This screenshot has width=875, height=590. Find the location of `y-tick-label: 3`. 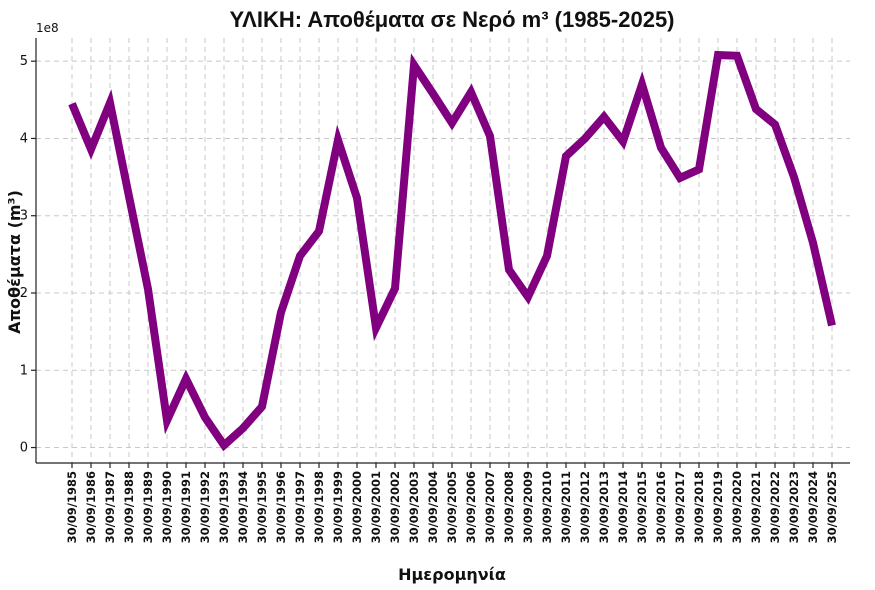

y-tick-label: 3 is located at coordinates (24, 216).